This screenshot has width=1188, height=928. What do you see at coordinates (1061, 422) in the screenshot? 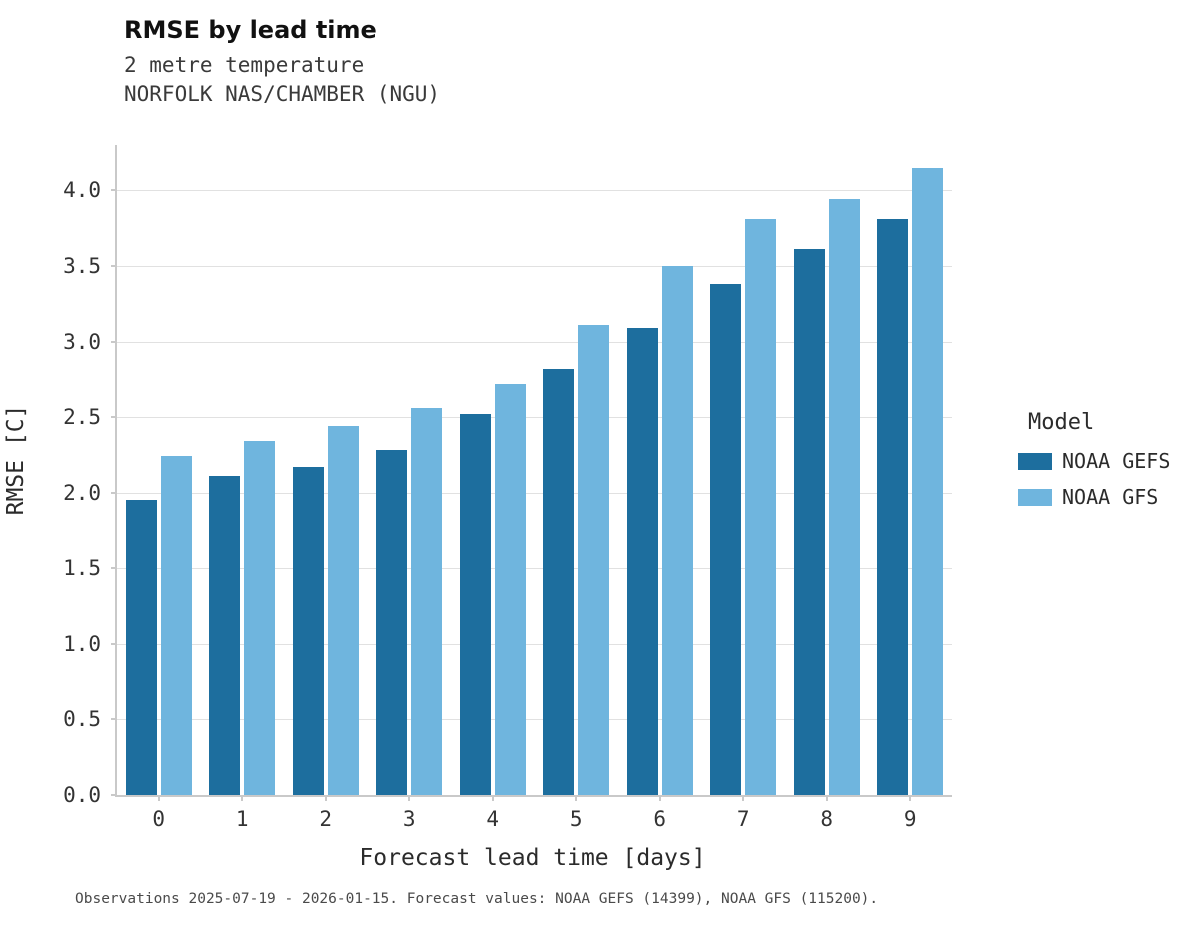
I see `legend-title: Model` at bounding box center [1061, 422].